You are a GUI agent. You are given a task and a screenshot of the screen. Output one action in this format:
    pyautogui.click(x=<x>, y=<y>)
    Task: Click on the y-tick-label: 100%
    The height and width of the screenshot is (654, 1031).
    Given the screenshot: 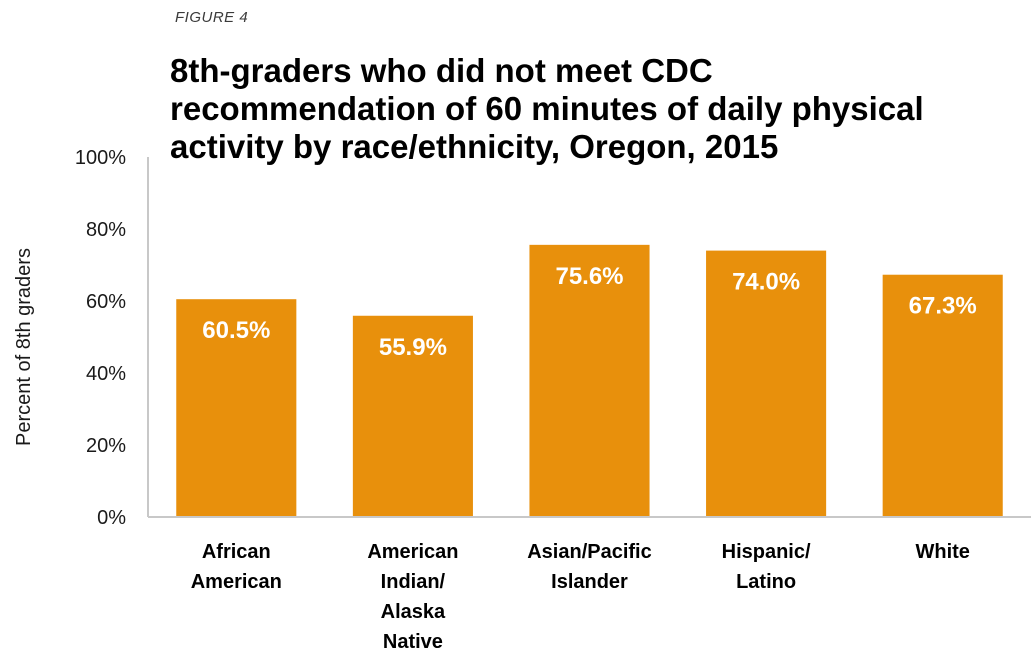 What is the action you would take?
    pyautogui.click(x=100, y=158)
    